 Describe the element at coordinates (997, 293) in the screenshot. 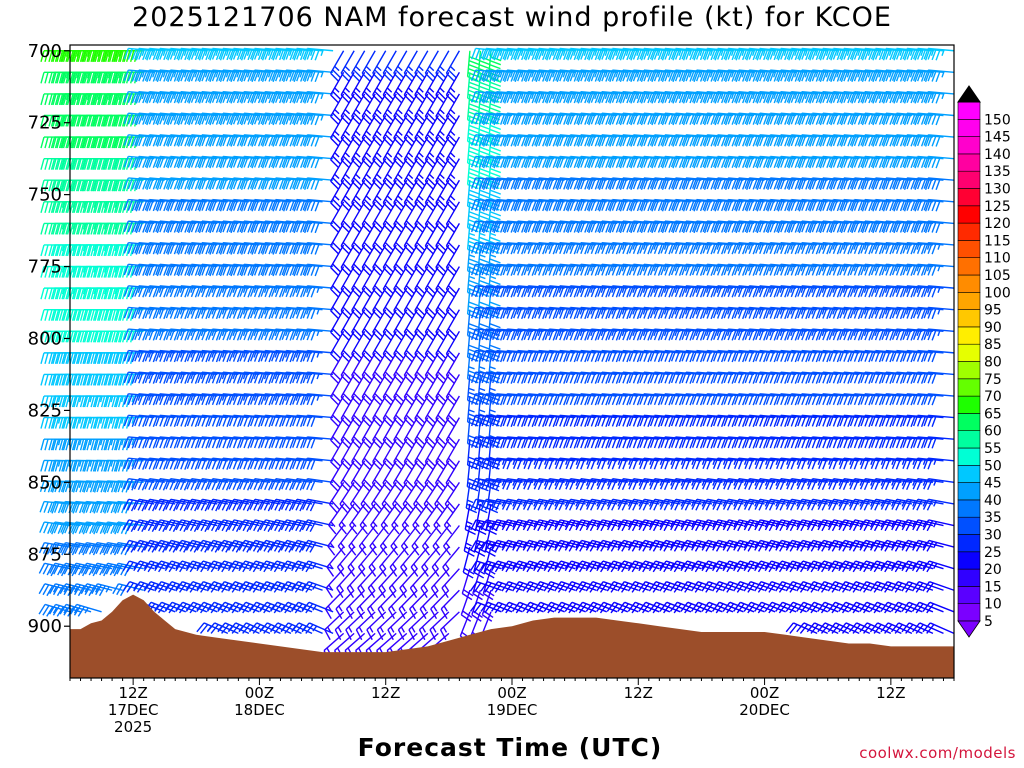

I see `colorbar-label: 100` at that location.